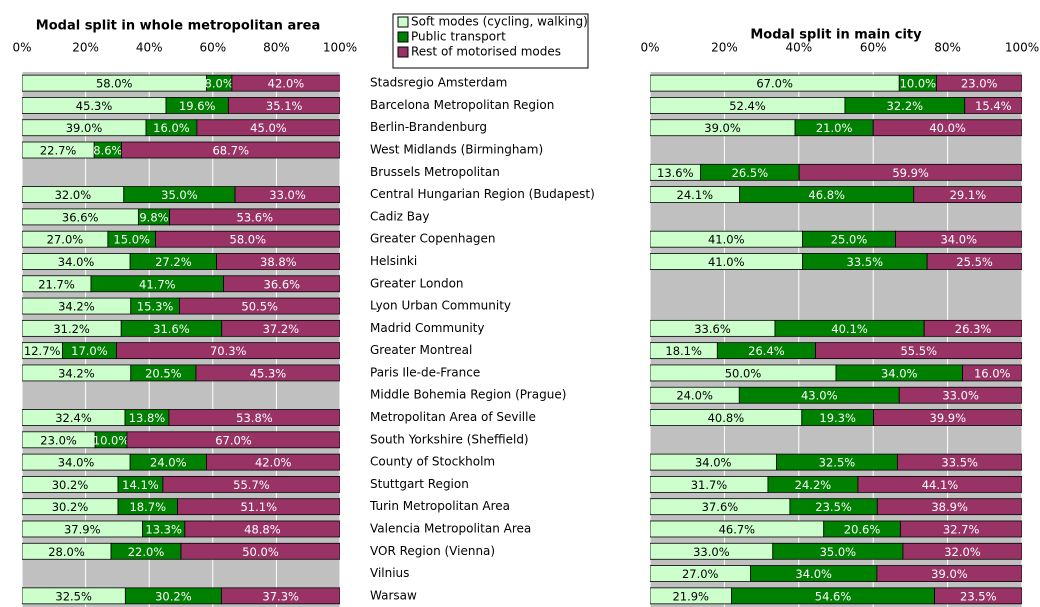 Image resolution: width=1040 pixels, height=607 pixels. What do you see at coordinates (251, 485) in the screenshot?
I see `data-label: 55.7%` at bounding box center [251, 485].